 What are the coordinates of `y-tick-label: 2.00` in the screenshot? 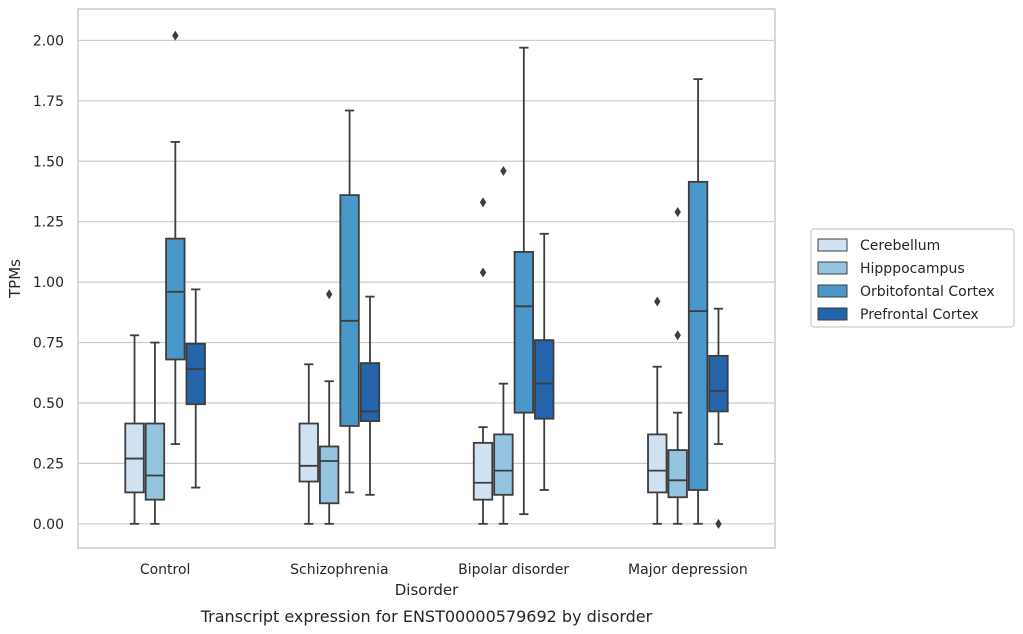 It's located at (48, 41).